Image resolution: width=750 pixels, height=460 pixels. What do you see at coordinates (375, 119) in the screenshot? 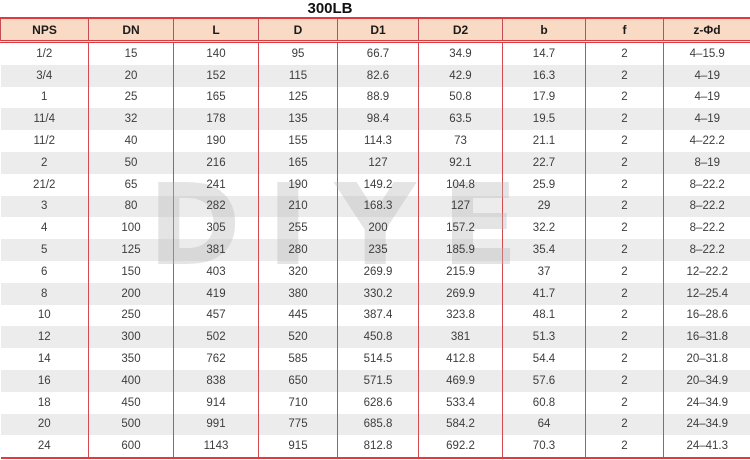
I see `table-row: 11/4 32 178 135 98.4 63.5 19.5 2 4–19` at bounding box center [375, 119].